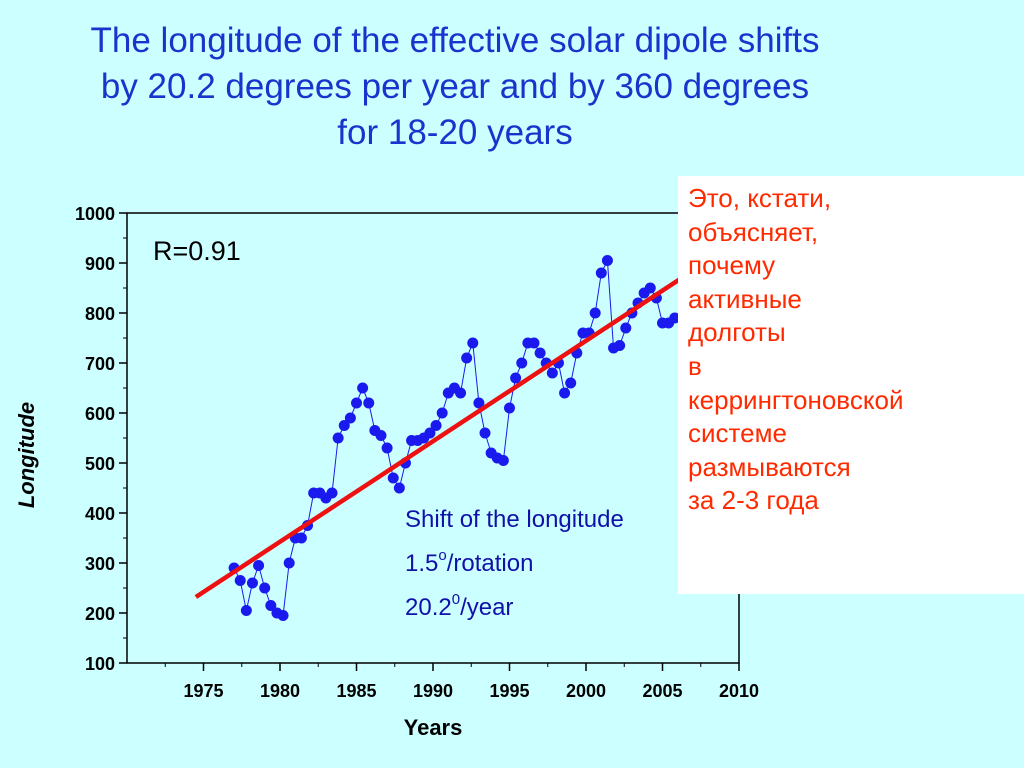 This screenshot has height=768, width=1024. What do you see at coordinates (490, 563) in the screenshot?
I see `rotation-rate-unit: /rotation` at bounding box center [490, 563].